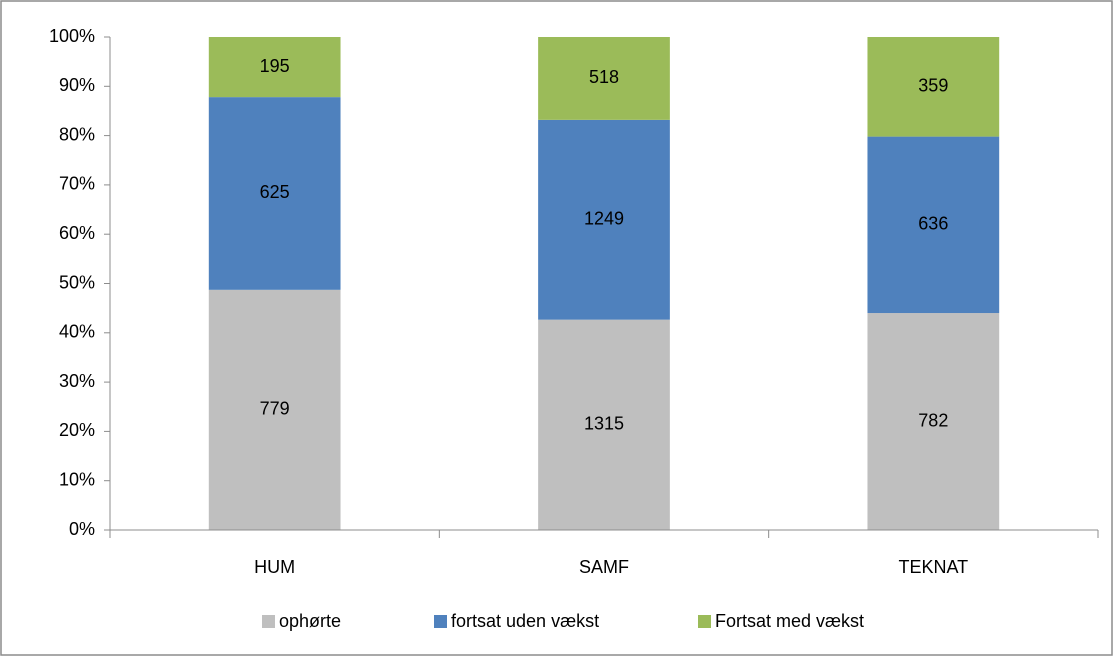  Describe the element at coordinates (77, 479) in the screenshot. I see `y-tick-label: 10%` at that location.